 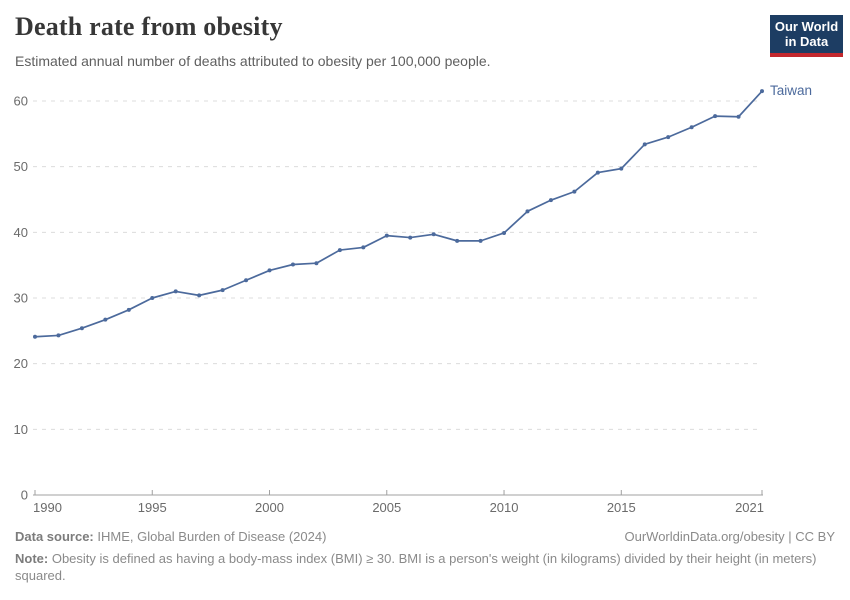 What do you see at coordinates (21, 363) in the screenshot?
I see `y-tick-label: 20` at bounding box center [21, 363].